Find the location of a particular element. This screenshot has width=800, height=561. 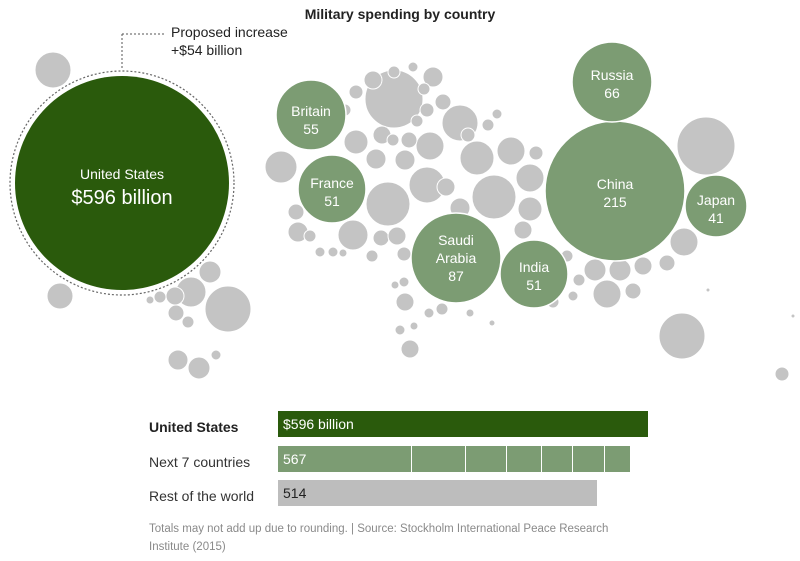

bar-rest-of-world: 514 is located at coordinates (438, 493).